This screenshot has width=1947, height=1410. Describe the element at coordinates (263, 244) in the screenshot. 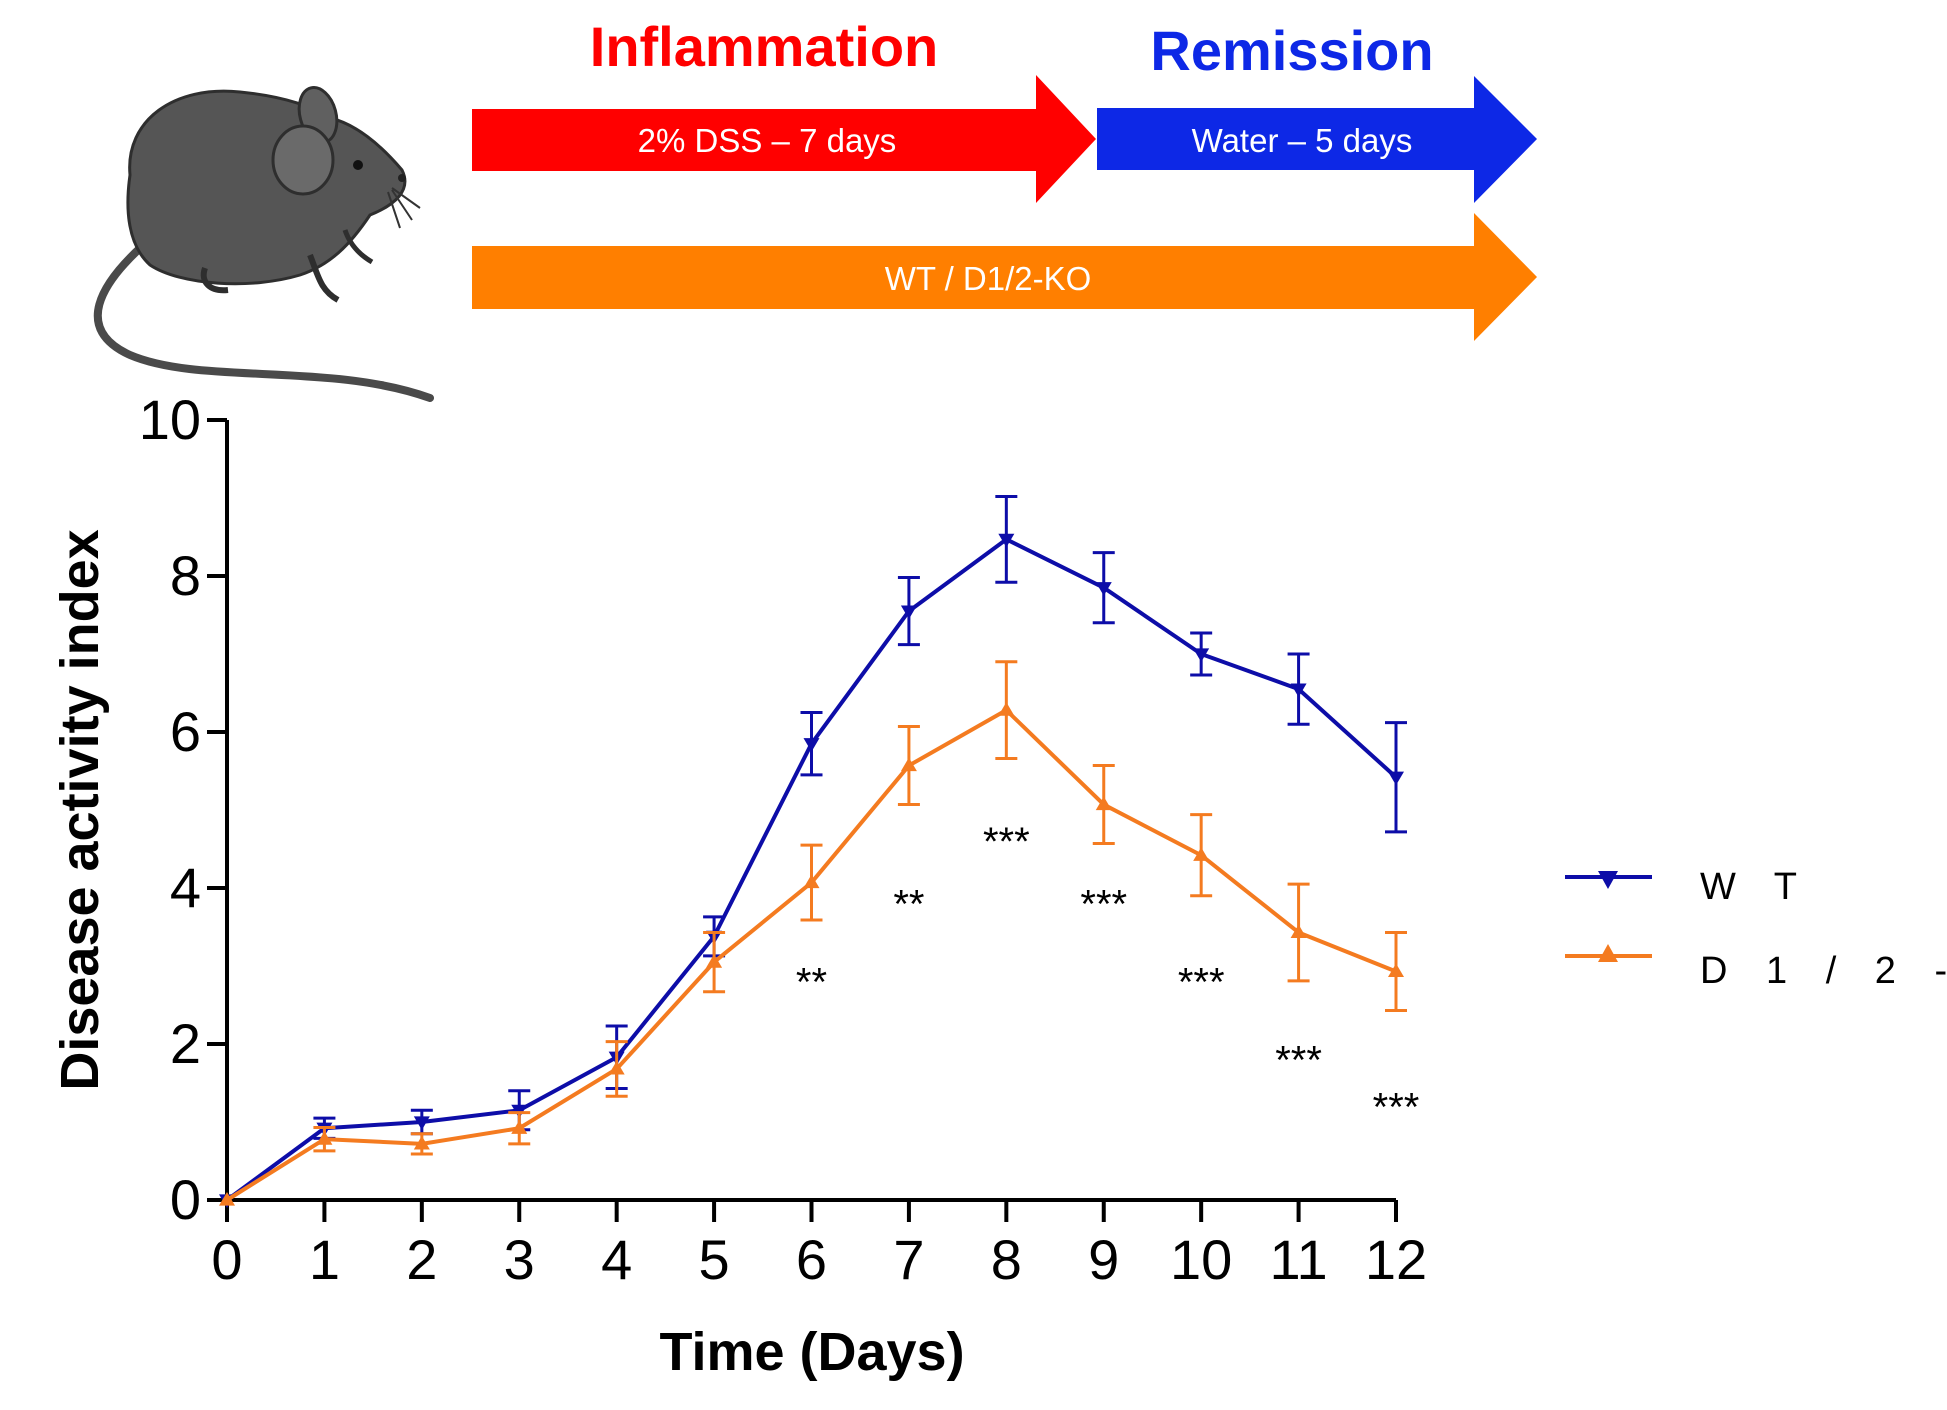

I see `mouse-icon` at that location.